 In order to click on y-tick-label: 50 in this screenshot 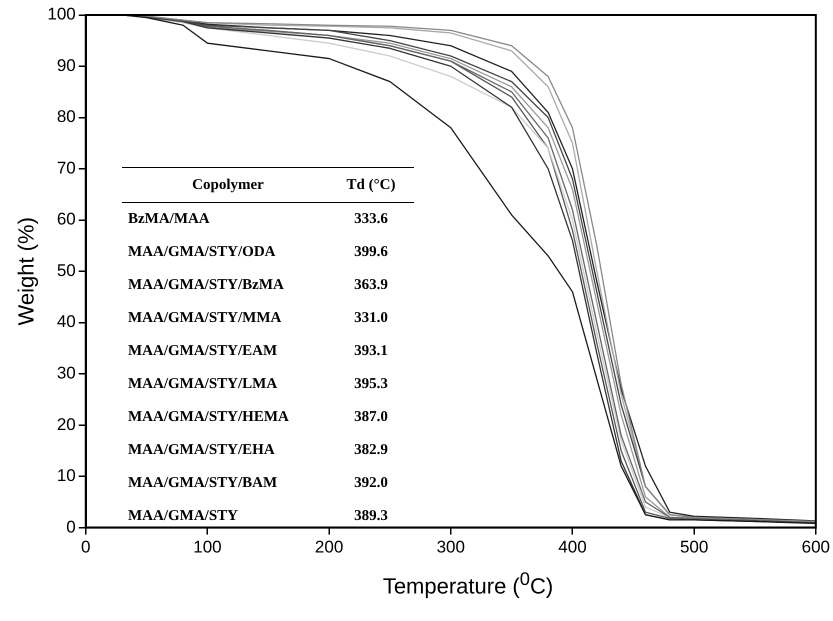, I will do `click(66, 270)`.